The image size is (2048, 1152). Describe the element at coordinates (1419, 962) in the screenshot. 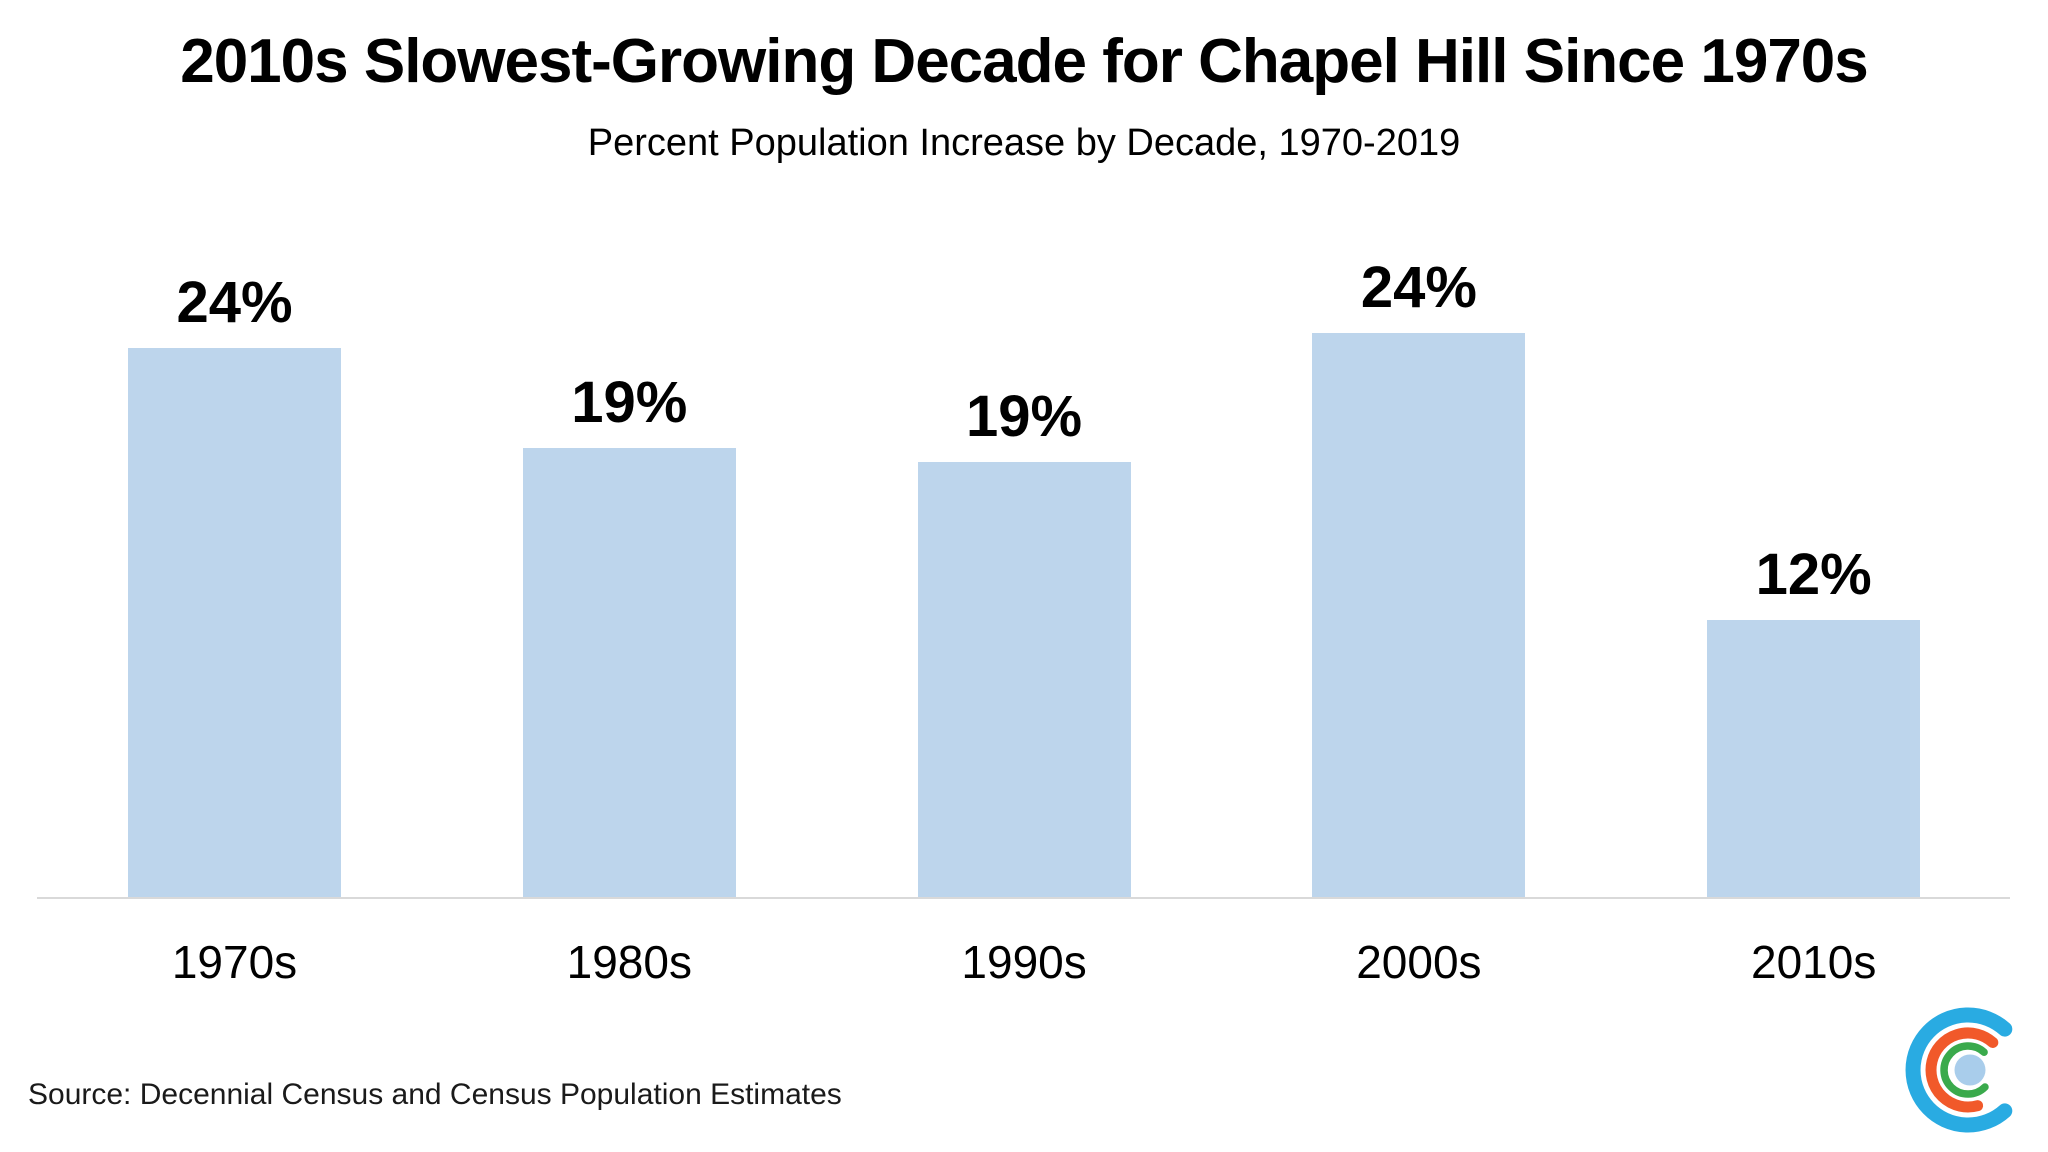

I see `x-axis-label: 2000s` at that location.